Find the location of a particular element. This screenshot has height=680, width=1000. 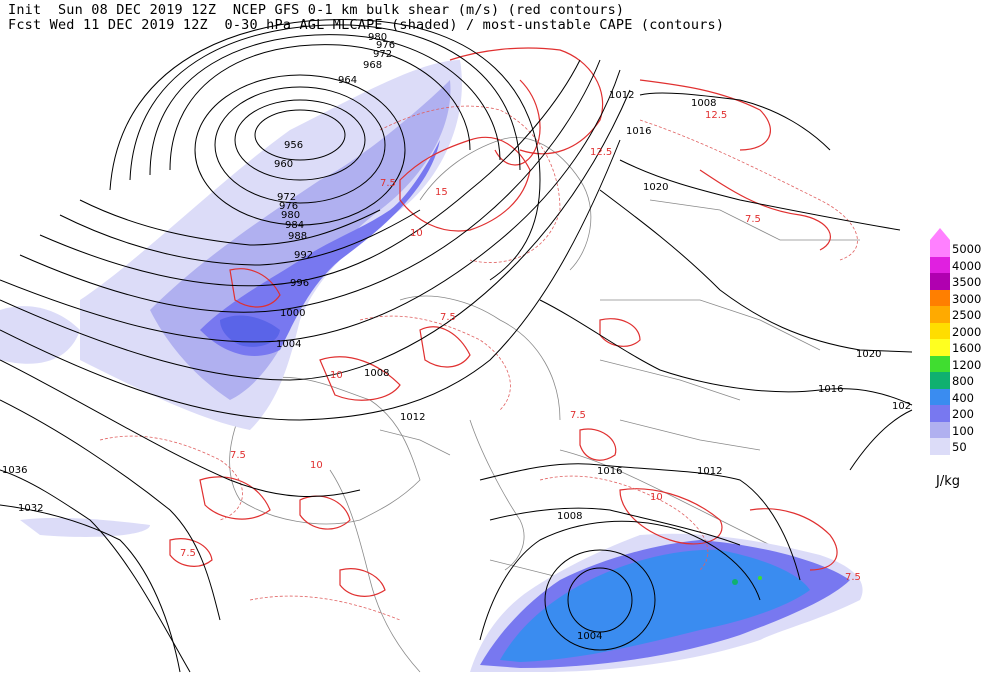

legend-value: 3000 is located at coordinates (967, 298).